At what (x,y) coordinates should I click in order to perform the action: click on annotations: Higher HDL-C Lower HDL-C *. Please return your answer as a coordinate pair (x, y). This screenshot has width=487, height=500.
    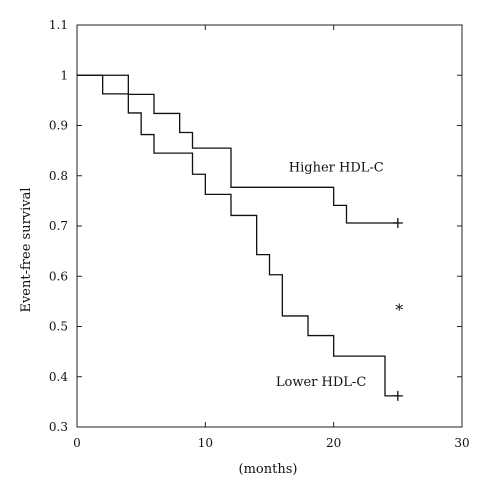
    Looking at the image, I should click on (339, 275).